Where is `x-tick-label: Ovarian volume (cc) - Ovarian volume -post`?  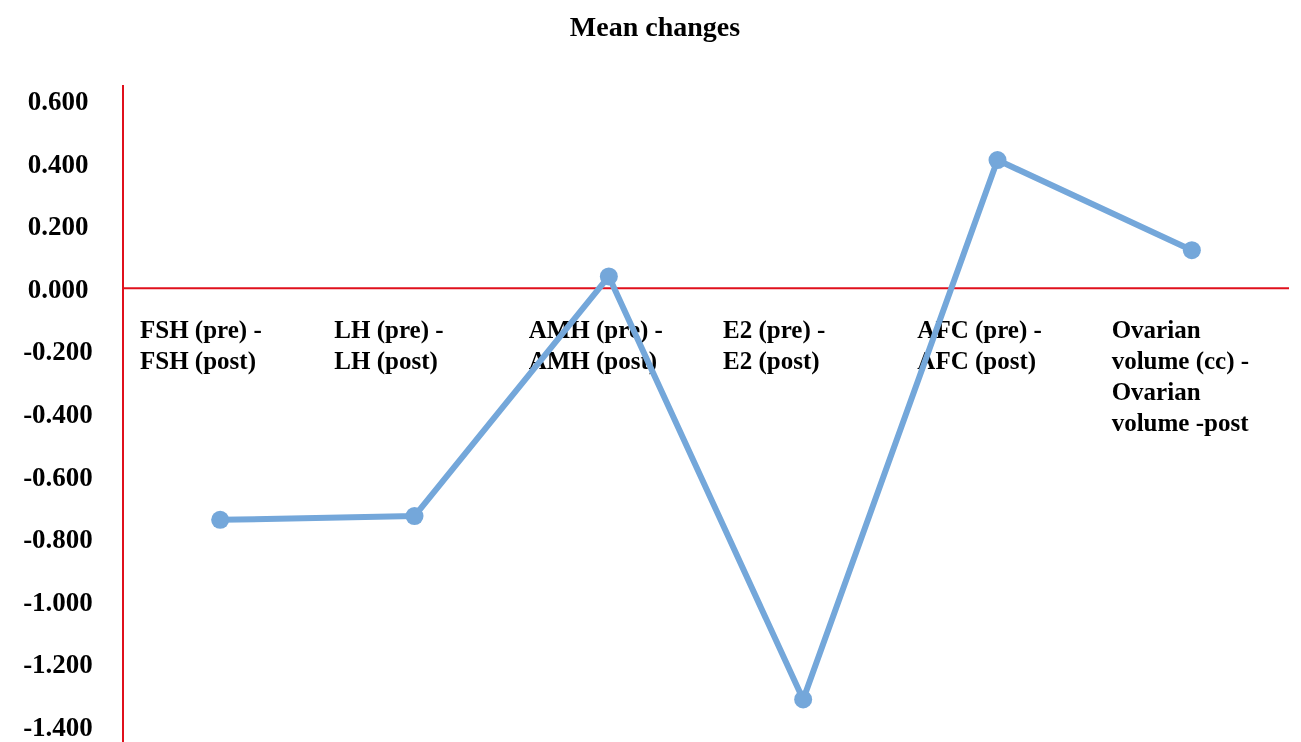
x-tick-label: Ovarian volume (cc) - Ovarian volume -post is located at coordinates (1180, 376).